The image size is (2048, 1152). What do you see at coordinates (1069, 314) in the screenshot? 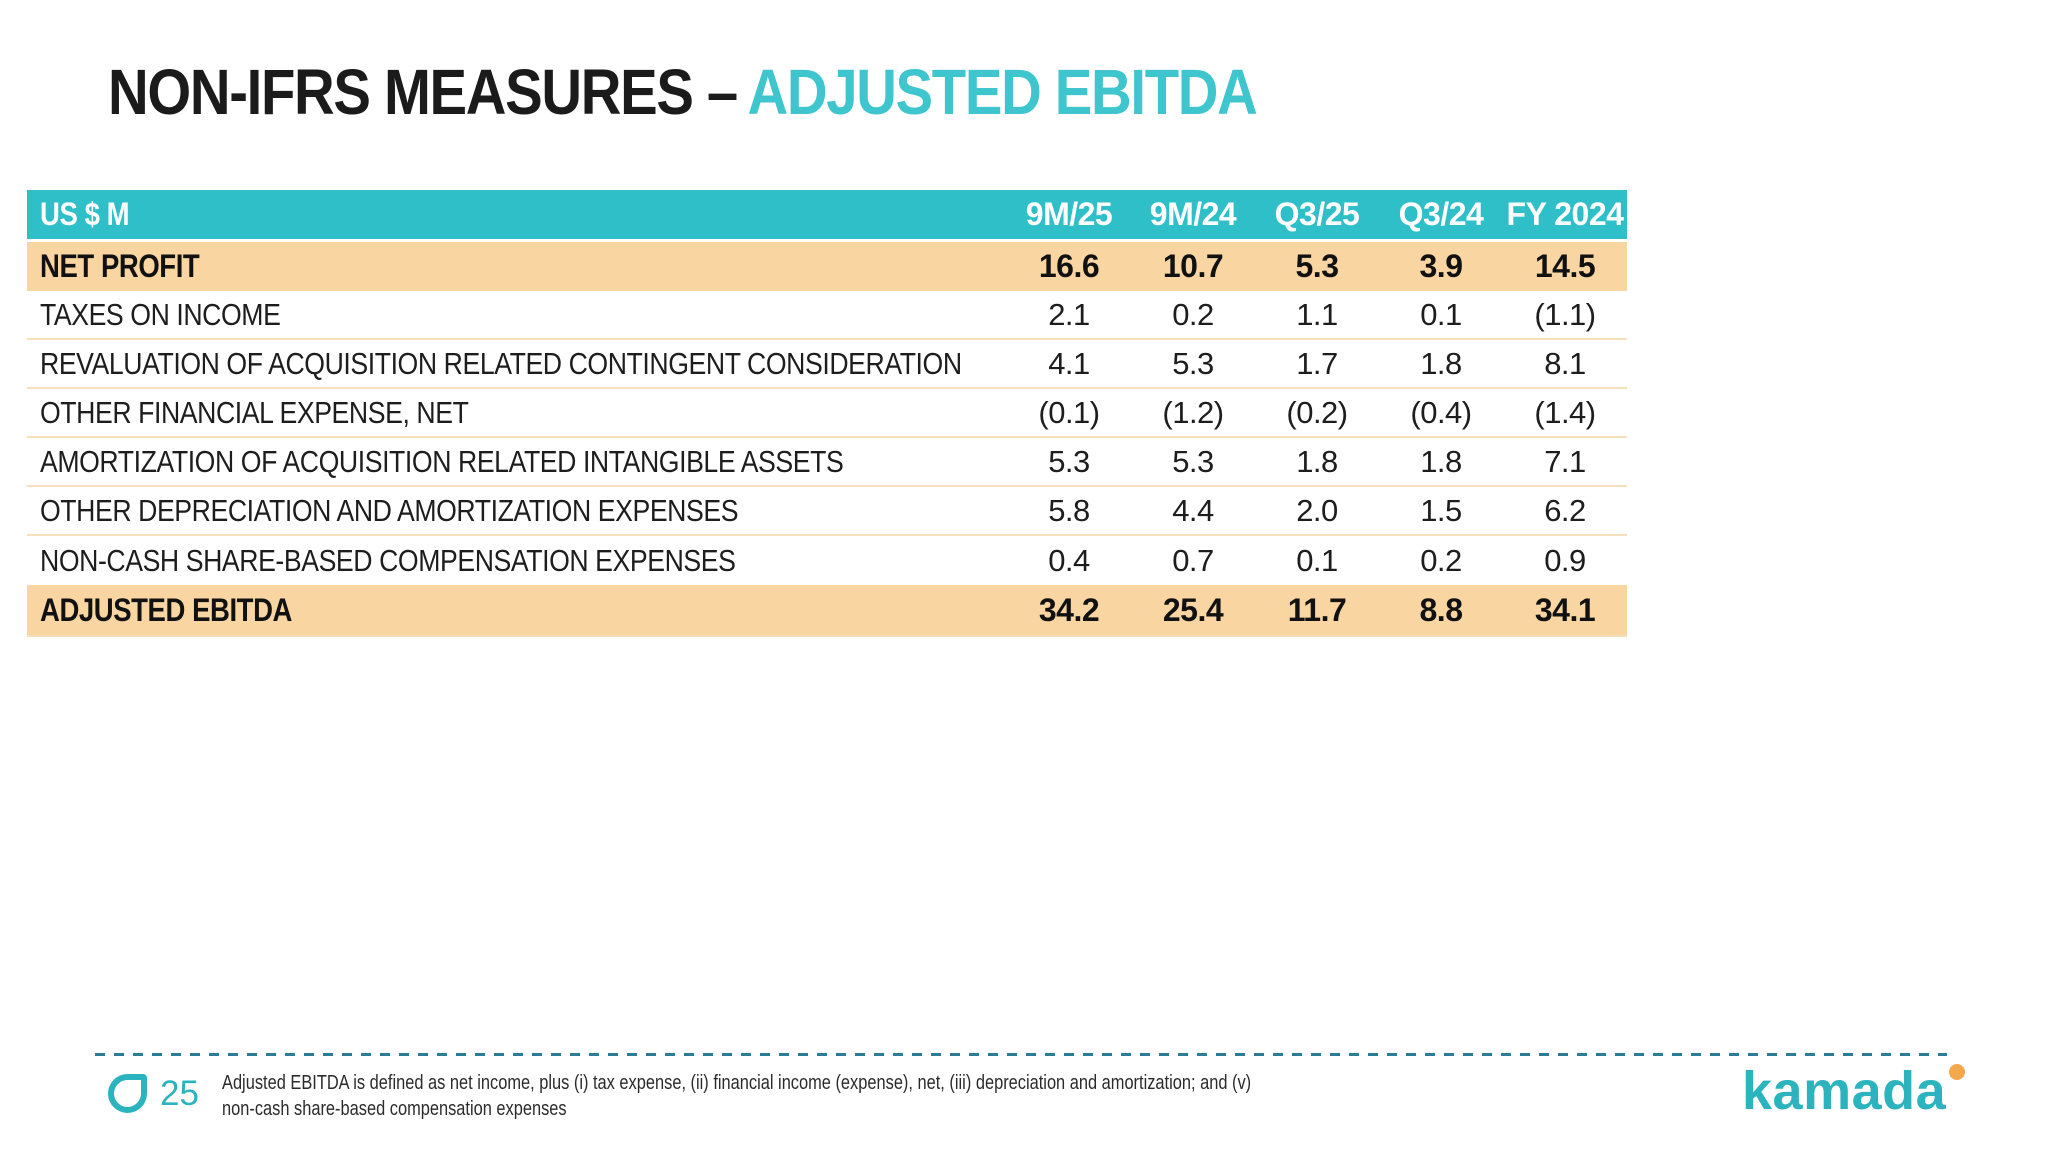
I see `value-cell: 2.1` at bounding box center [1069, 314].